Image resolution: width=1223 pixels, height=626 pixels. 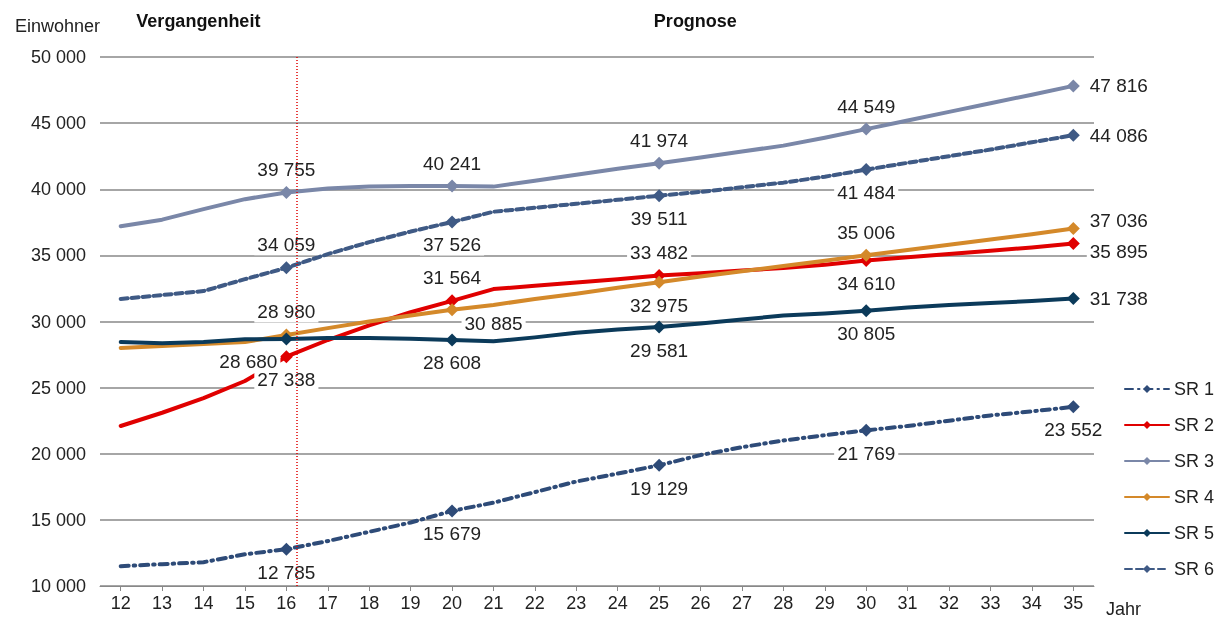 I want to click on x-tick-label: 34, so click(x=1031, y=603).